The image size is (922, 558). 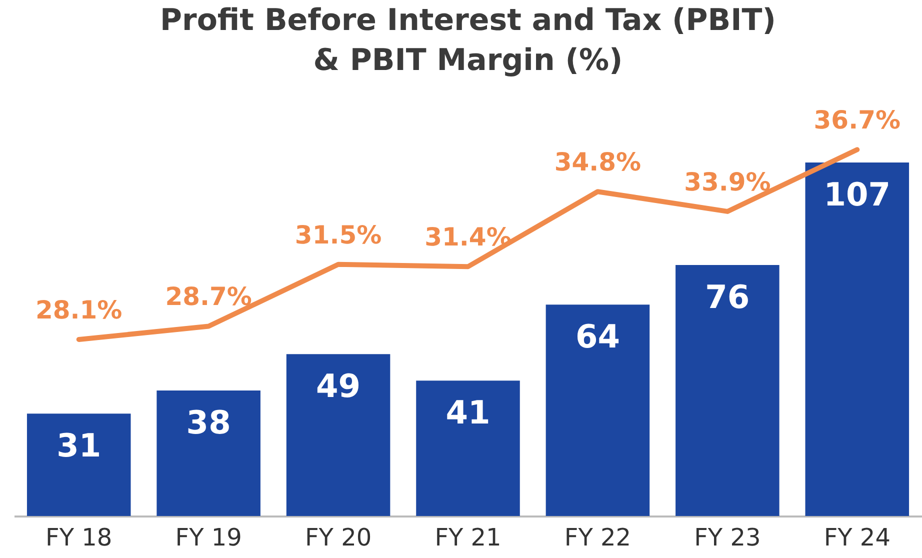 I want to click on x-tick-label: FY 21, so click(x=468, y=538).